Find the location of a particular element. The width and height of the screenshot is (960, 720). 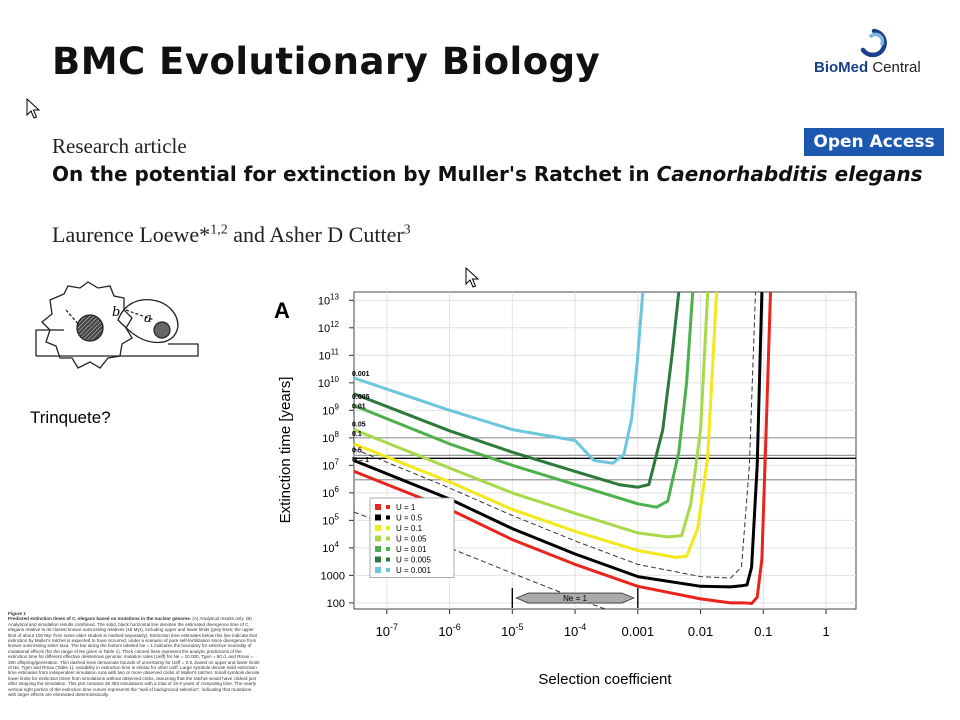

legend-box is located at coordinates (412, 537).